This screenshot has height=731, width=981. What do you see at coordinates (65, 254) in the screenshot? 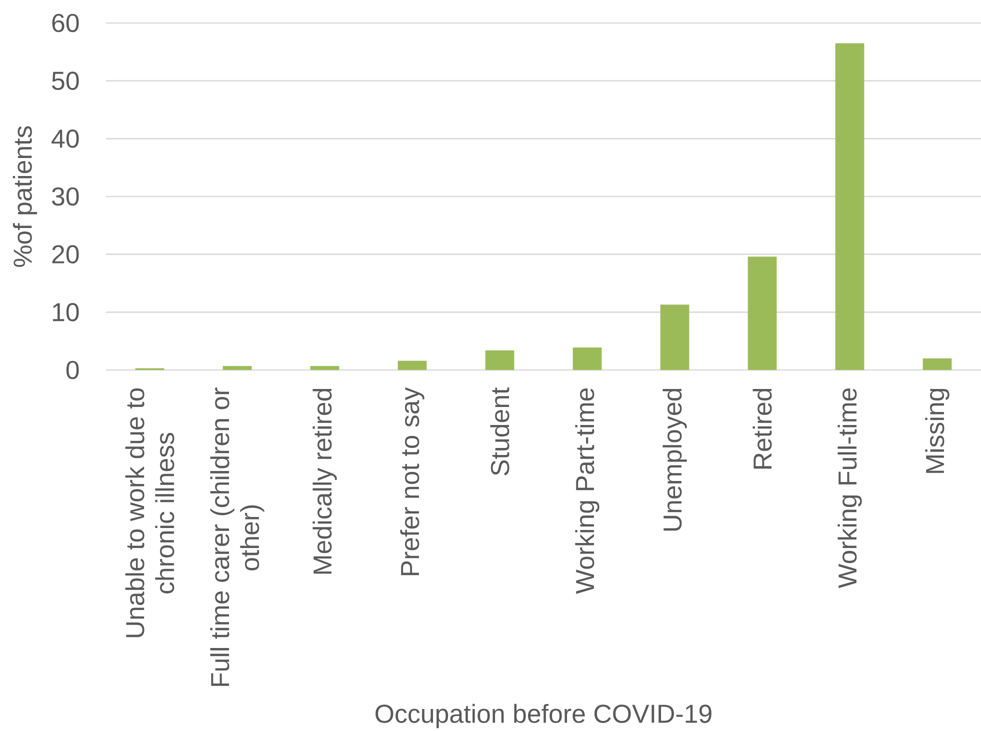
I see `y-tick-label: 20` at bounding box center [65, 254].